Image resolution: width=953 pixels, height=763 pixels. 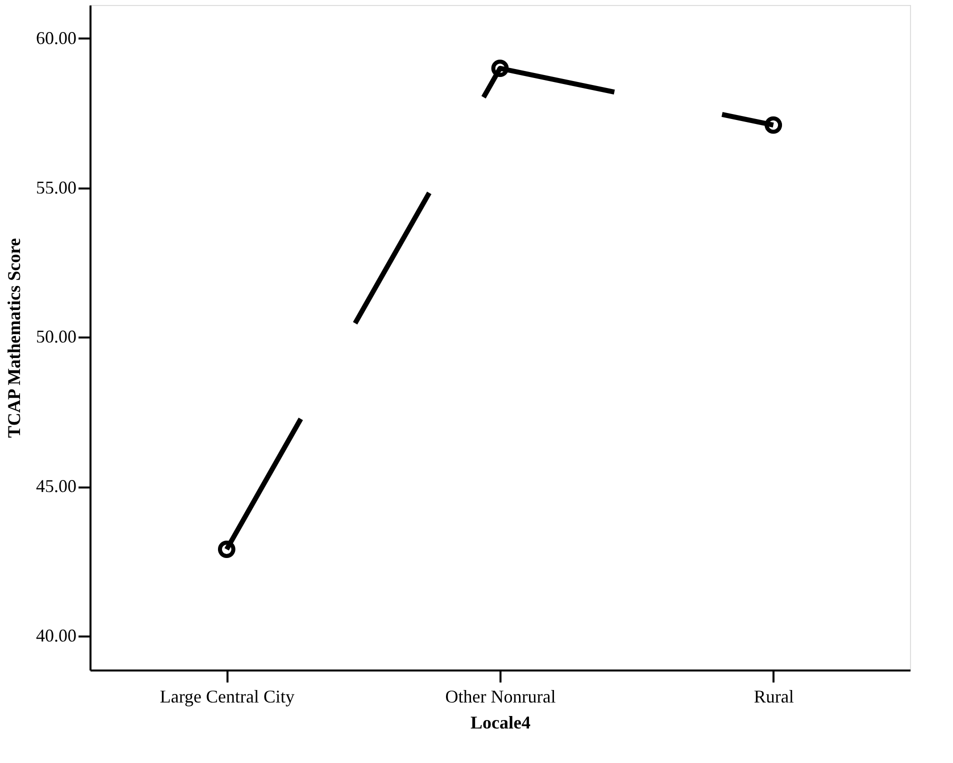 What do you see at coordinates (500, 696) in the screenshot?
I see `x-tick-label: Other Nonrural` at bounding box center [500, 696].